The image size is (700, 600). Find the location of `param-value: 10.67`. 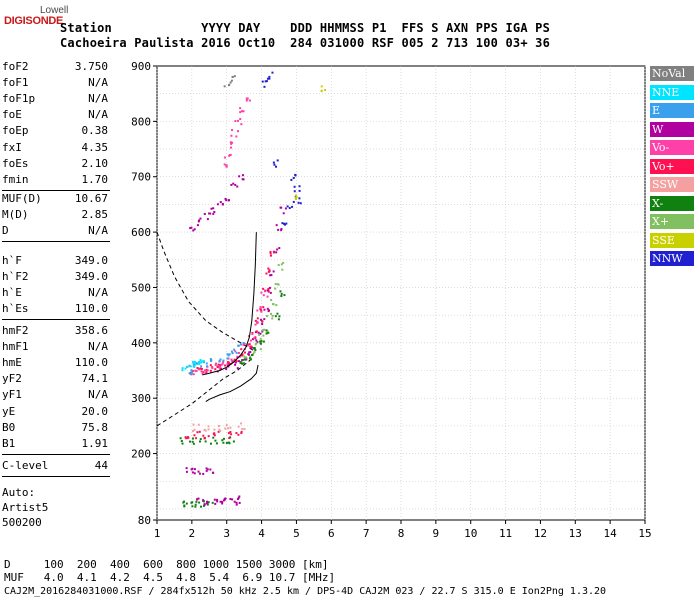

param-value: 10.67 is located at coordinates (91, 198).